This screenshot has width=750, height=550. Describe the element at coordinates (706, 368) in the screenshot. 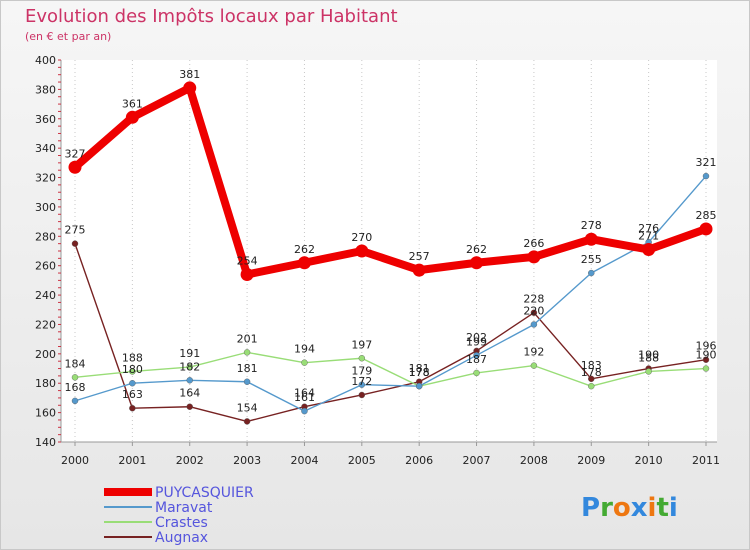

I see `point-crastes-2011` at that location.